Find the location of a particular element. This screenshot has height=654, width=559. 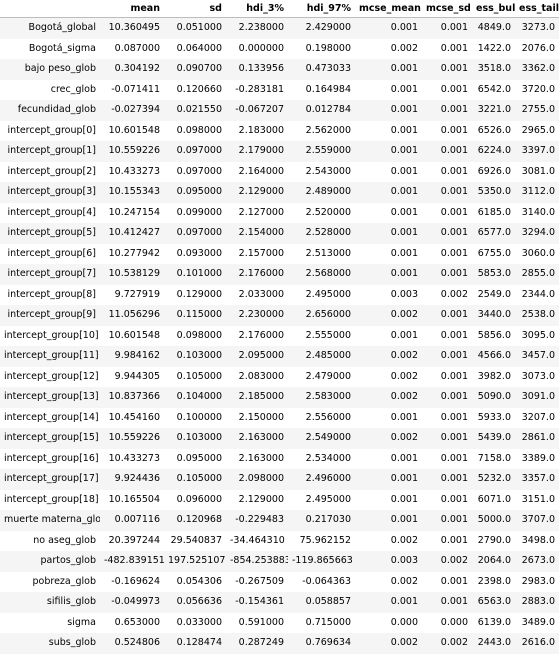

table-cell: 3081.0 is located at coordinates (538, 171).